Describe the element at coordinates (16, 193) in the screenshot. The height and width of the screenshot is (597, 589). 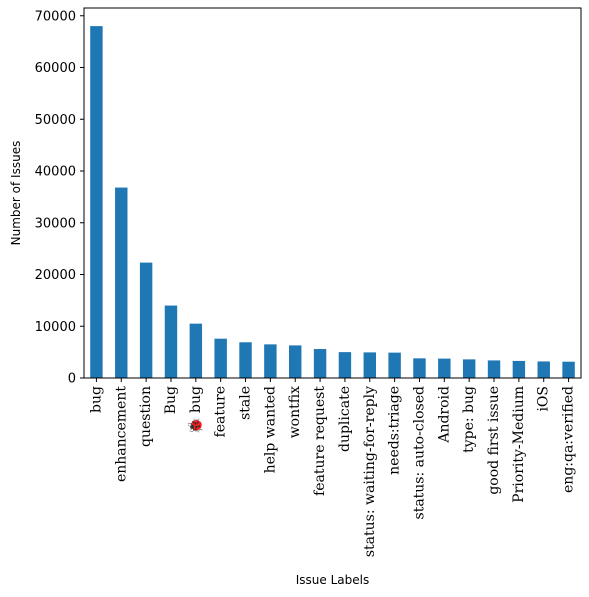
I see `y-axis-label: Number of Issues` at that location.